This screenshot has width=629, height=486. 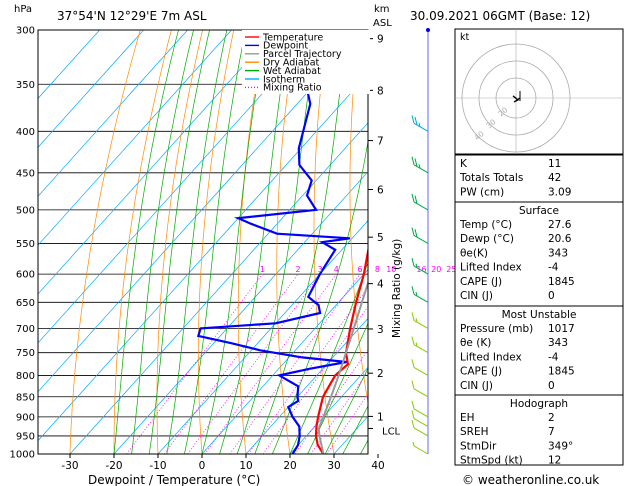 What do you see at coordinates (551, 386) in the screenshot?
I see `index-value: 0` at bounding box center [551, 386].